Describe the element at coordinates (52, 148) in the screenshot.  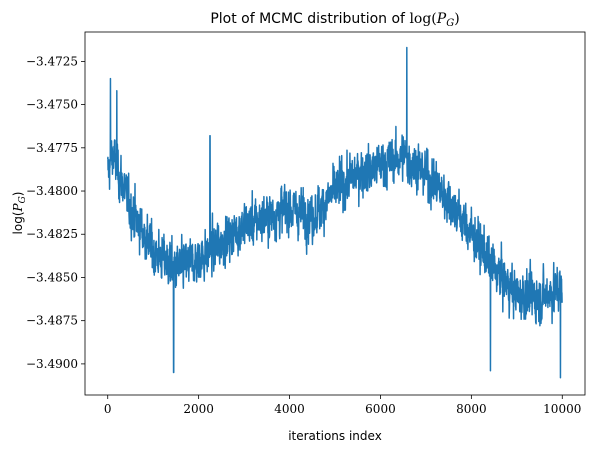
I see `y-tick-label: −3.4775` at that location.